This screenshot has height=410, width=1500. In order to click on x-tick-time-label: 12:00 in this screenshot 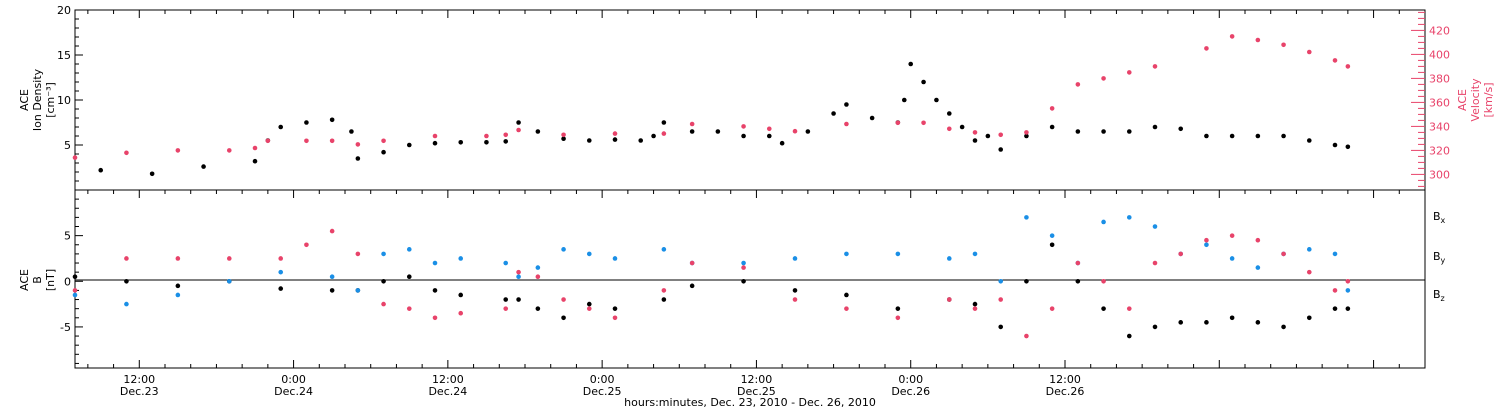, I will do `click(757, 379)`.